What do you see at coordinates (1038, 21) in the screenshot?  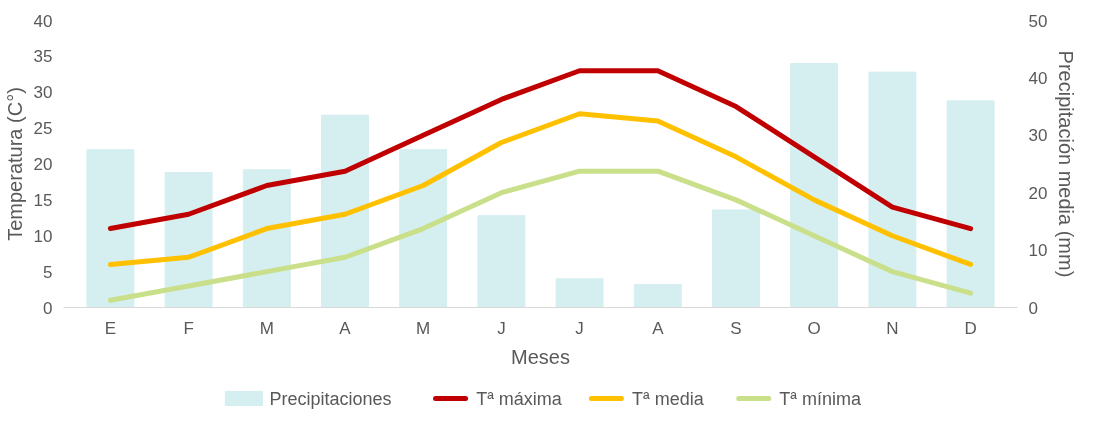 I see `y2-tick-label: 50` at bounding box center [1038, 21].